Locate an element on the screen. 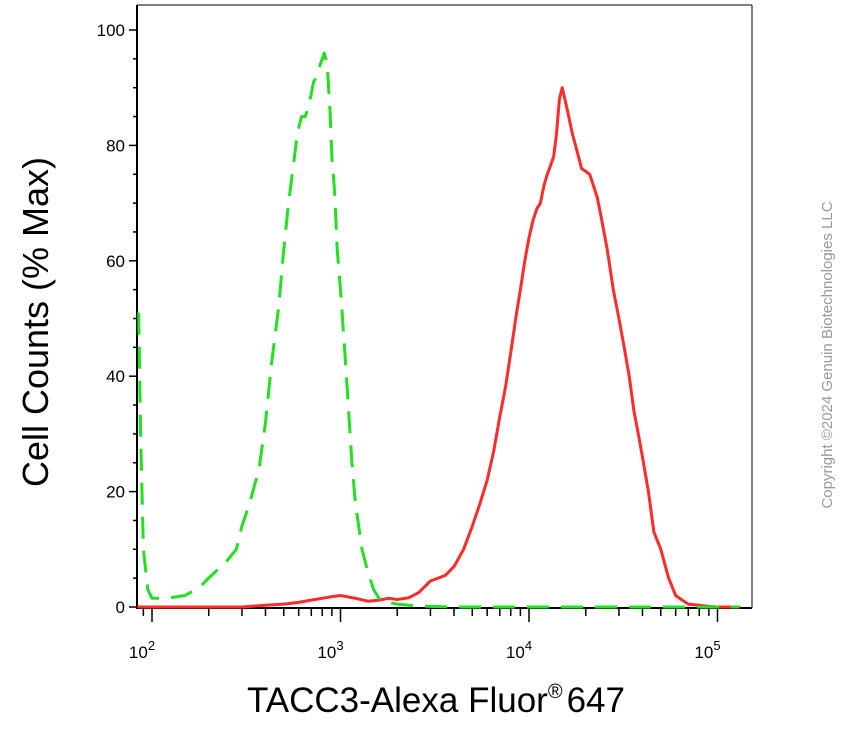 The height and width of the screenshot is (730, 854). y-tick-label: 60 is located at coordinates (115, 261).